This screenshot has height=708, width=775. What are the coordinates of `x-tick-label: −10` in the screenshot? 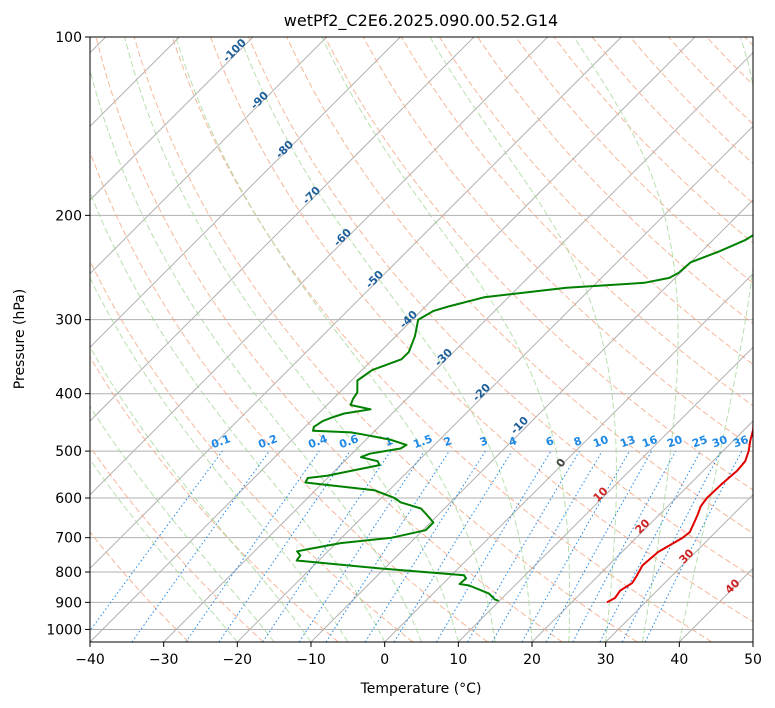 It's located at (311, 660).